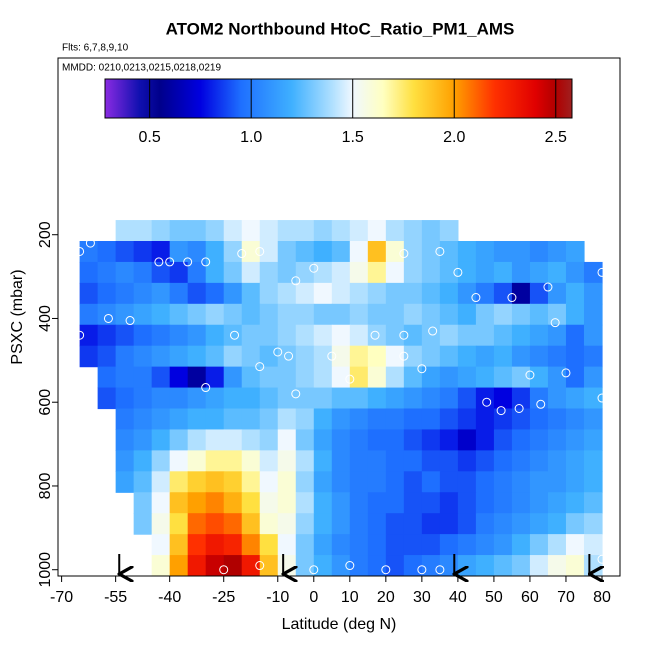 This screenshot has height=650, width=650. Describe the element at coordinates (115, 597) in the screenshot. I see `x-tick-label: -55` at that location.